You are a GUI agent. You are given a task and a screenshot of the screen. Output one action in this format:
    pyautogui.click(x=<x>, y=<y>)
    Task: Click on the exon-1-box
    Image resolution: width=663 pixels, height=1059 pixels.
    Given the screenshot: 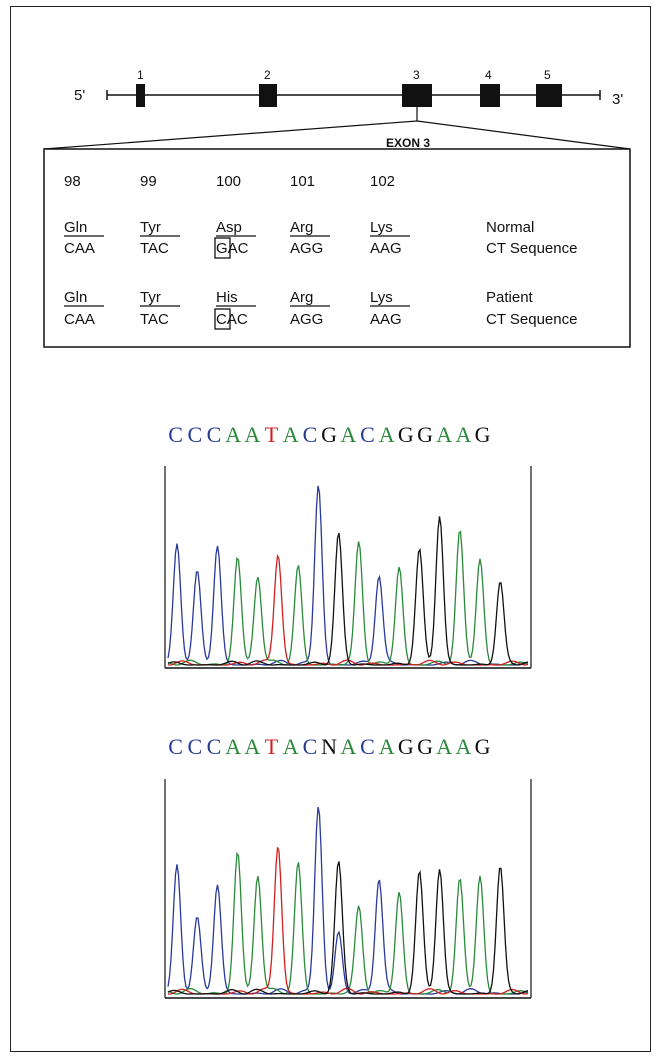 What is the action you would take?
    pyautogui.click(x=140, y=95)
    